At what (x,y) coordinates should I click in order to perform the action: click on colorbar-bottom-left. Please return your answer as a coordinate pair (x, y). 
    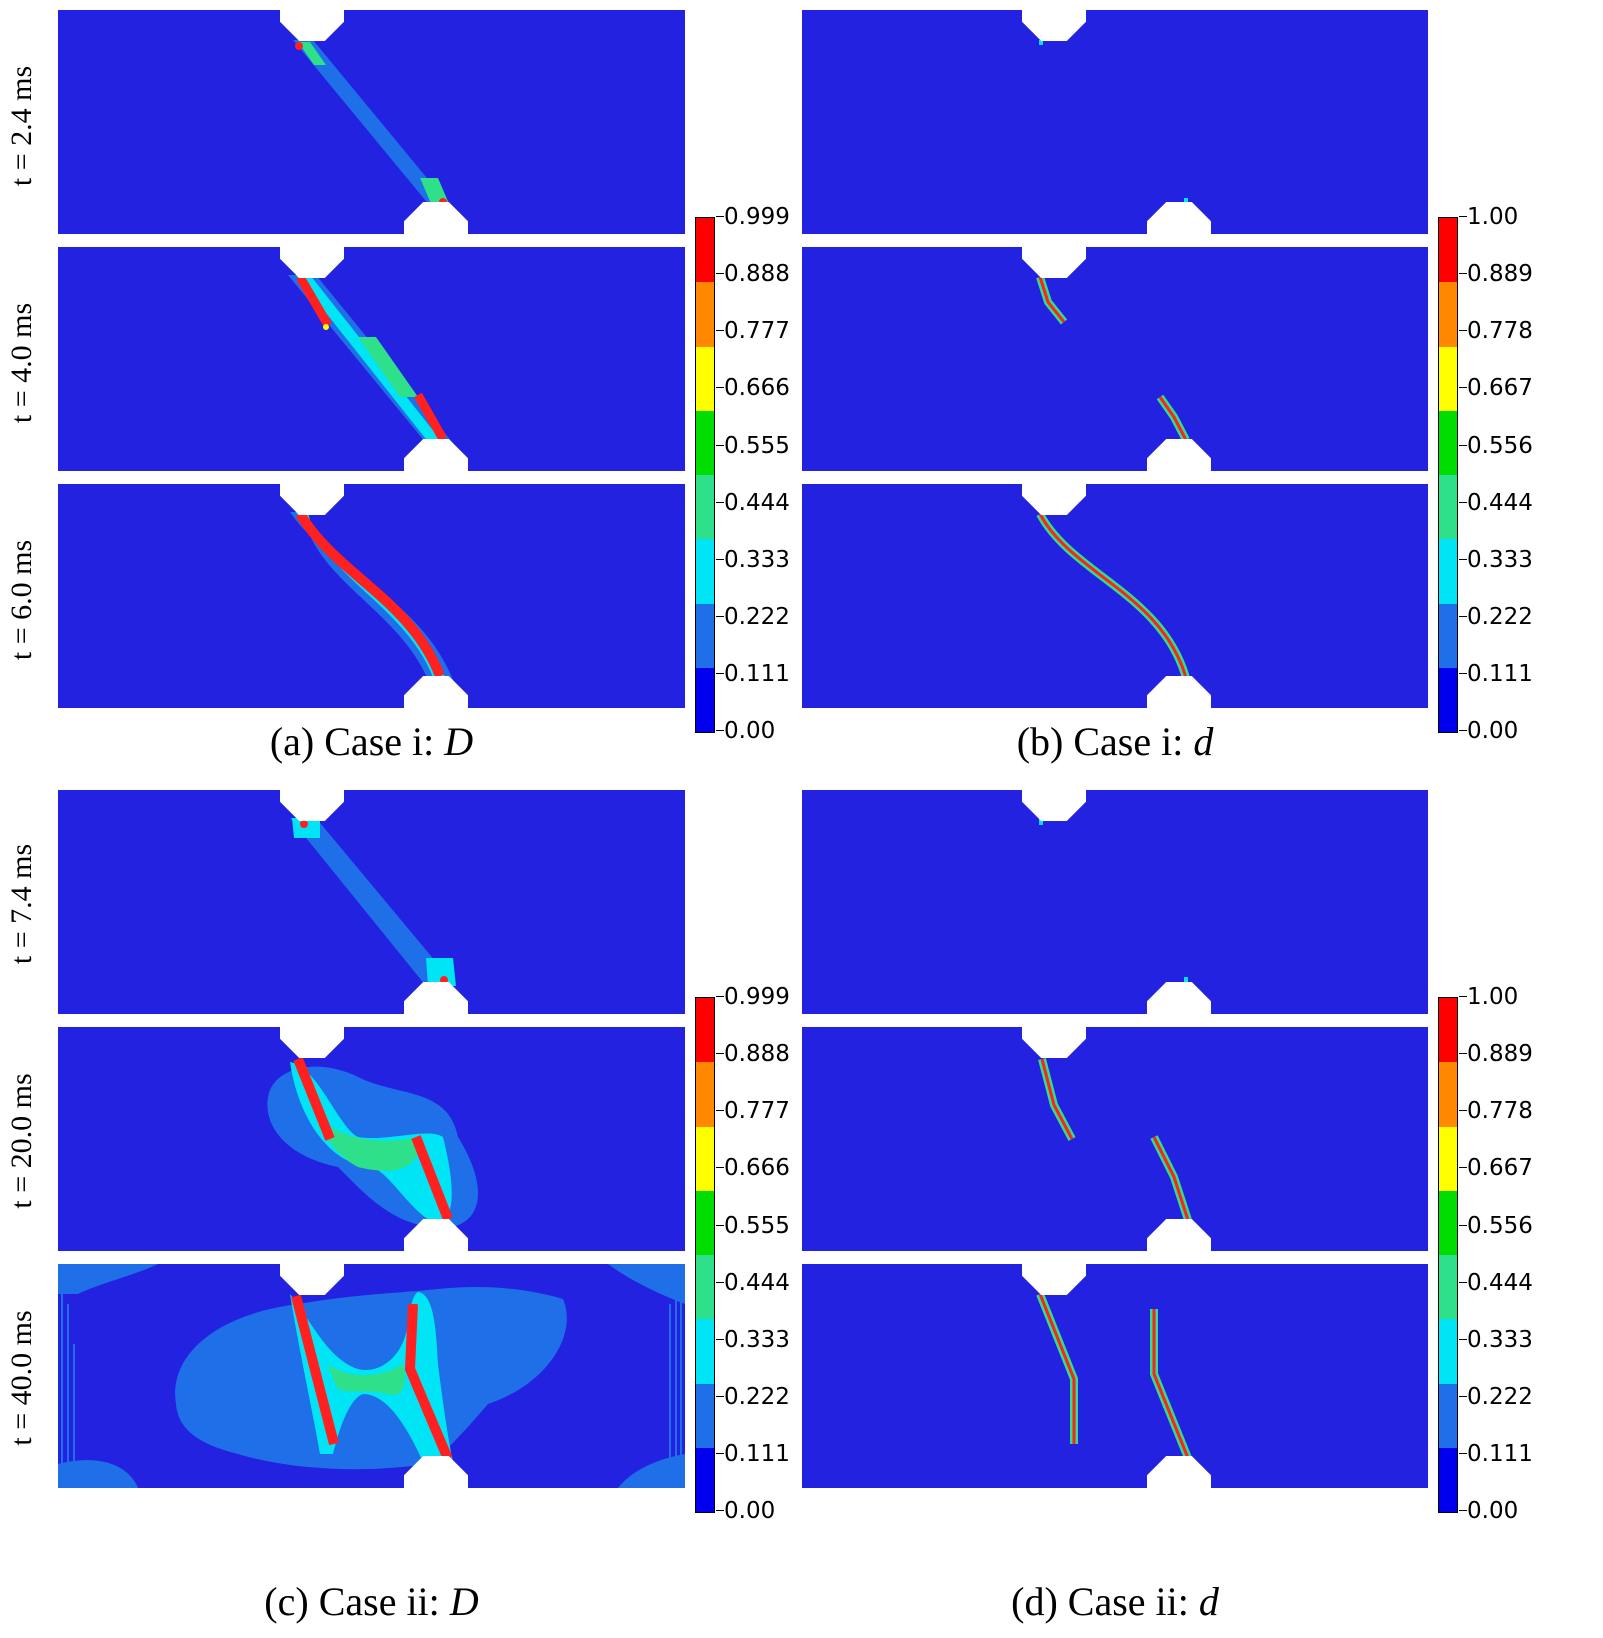
    Looking at the image, I should click on (705, 1255).